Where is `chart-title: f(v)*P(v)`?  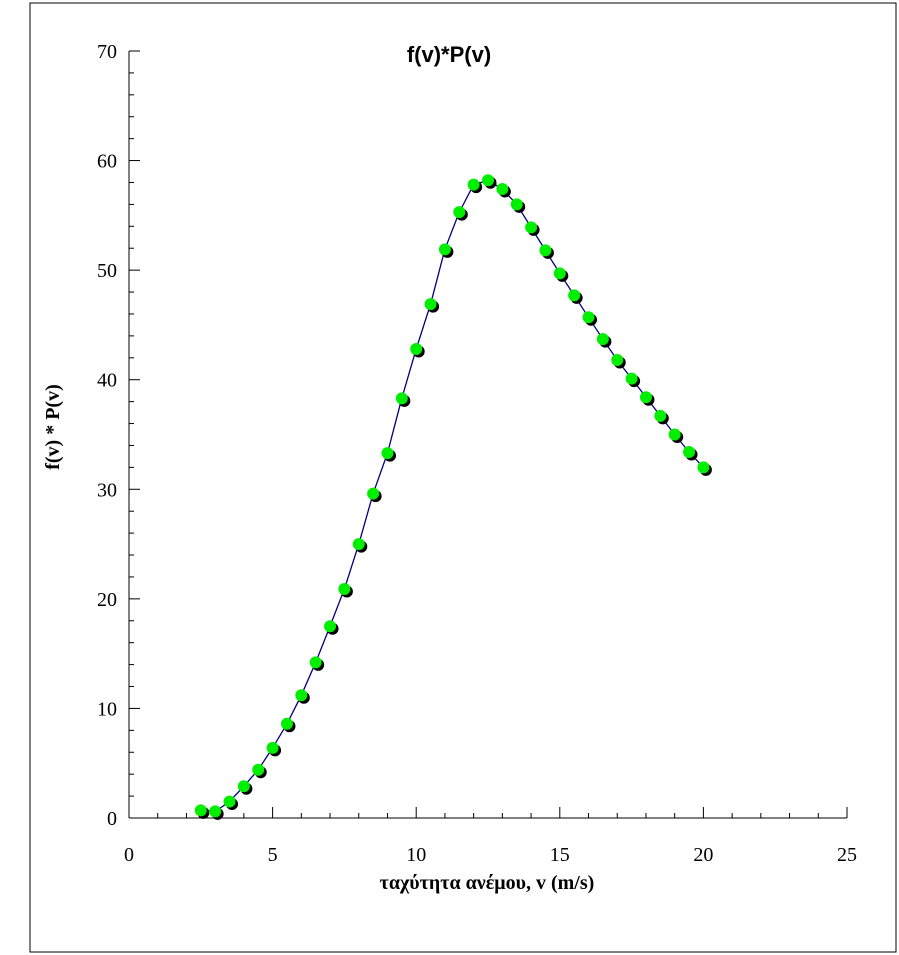 chart-title: f(v)*P(v) is located at coordinates (449, 54).